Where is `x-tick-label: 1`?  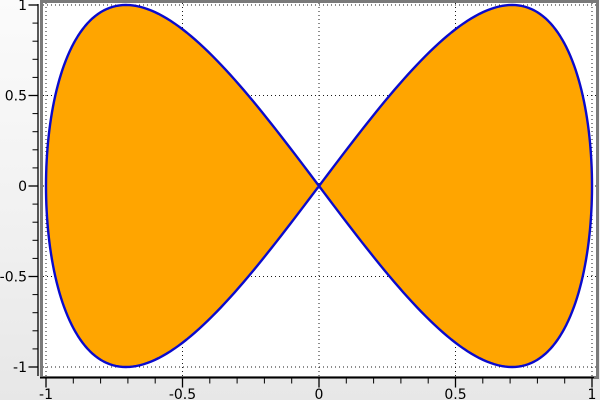
x-tick-label: 1 is located at coordinates (592, 393).